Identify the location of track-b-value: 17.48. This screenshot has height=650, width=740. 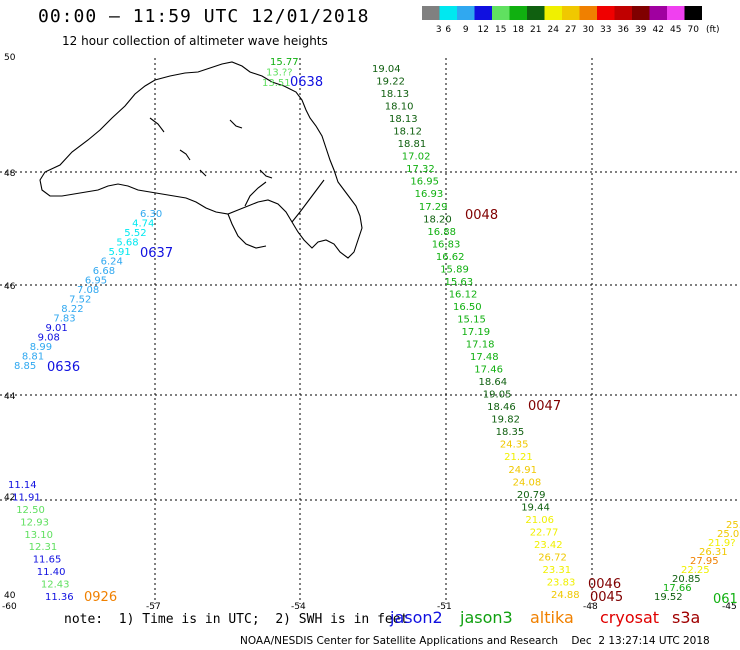
(484, 357).